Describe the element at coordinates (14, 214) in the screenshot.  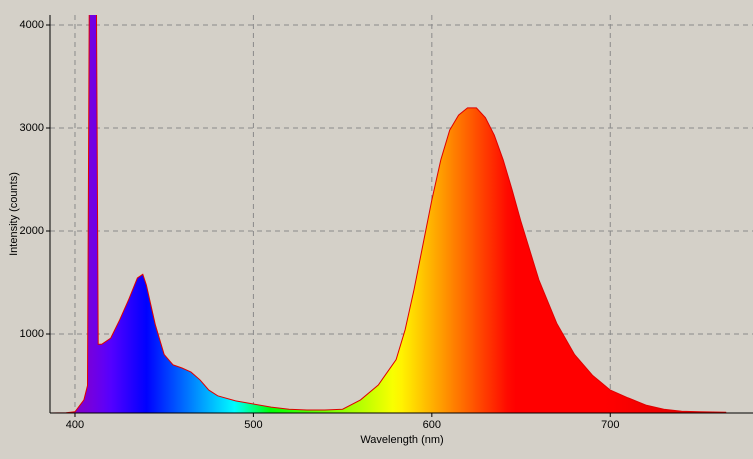
I see `y-axis-title: Intensity (counts)` at that location.